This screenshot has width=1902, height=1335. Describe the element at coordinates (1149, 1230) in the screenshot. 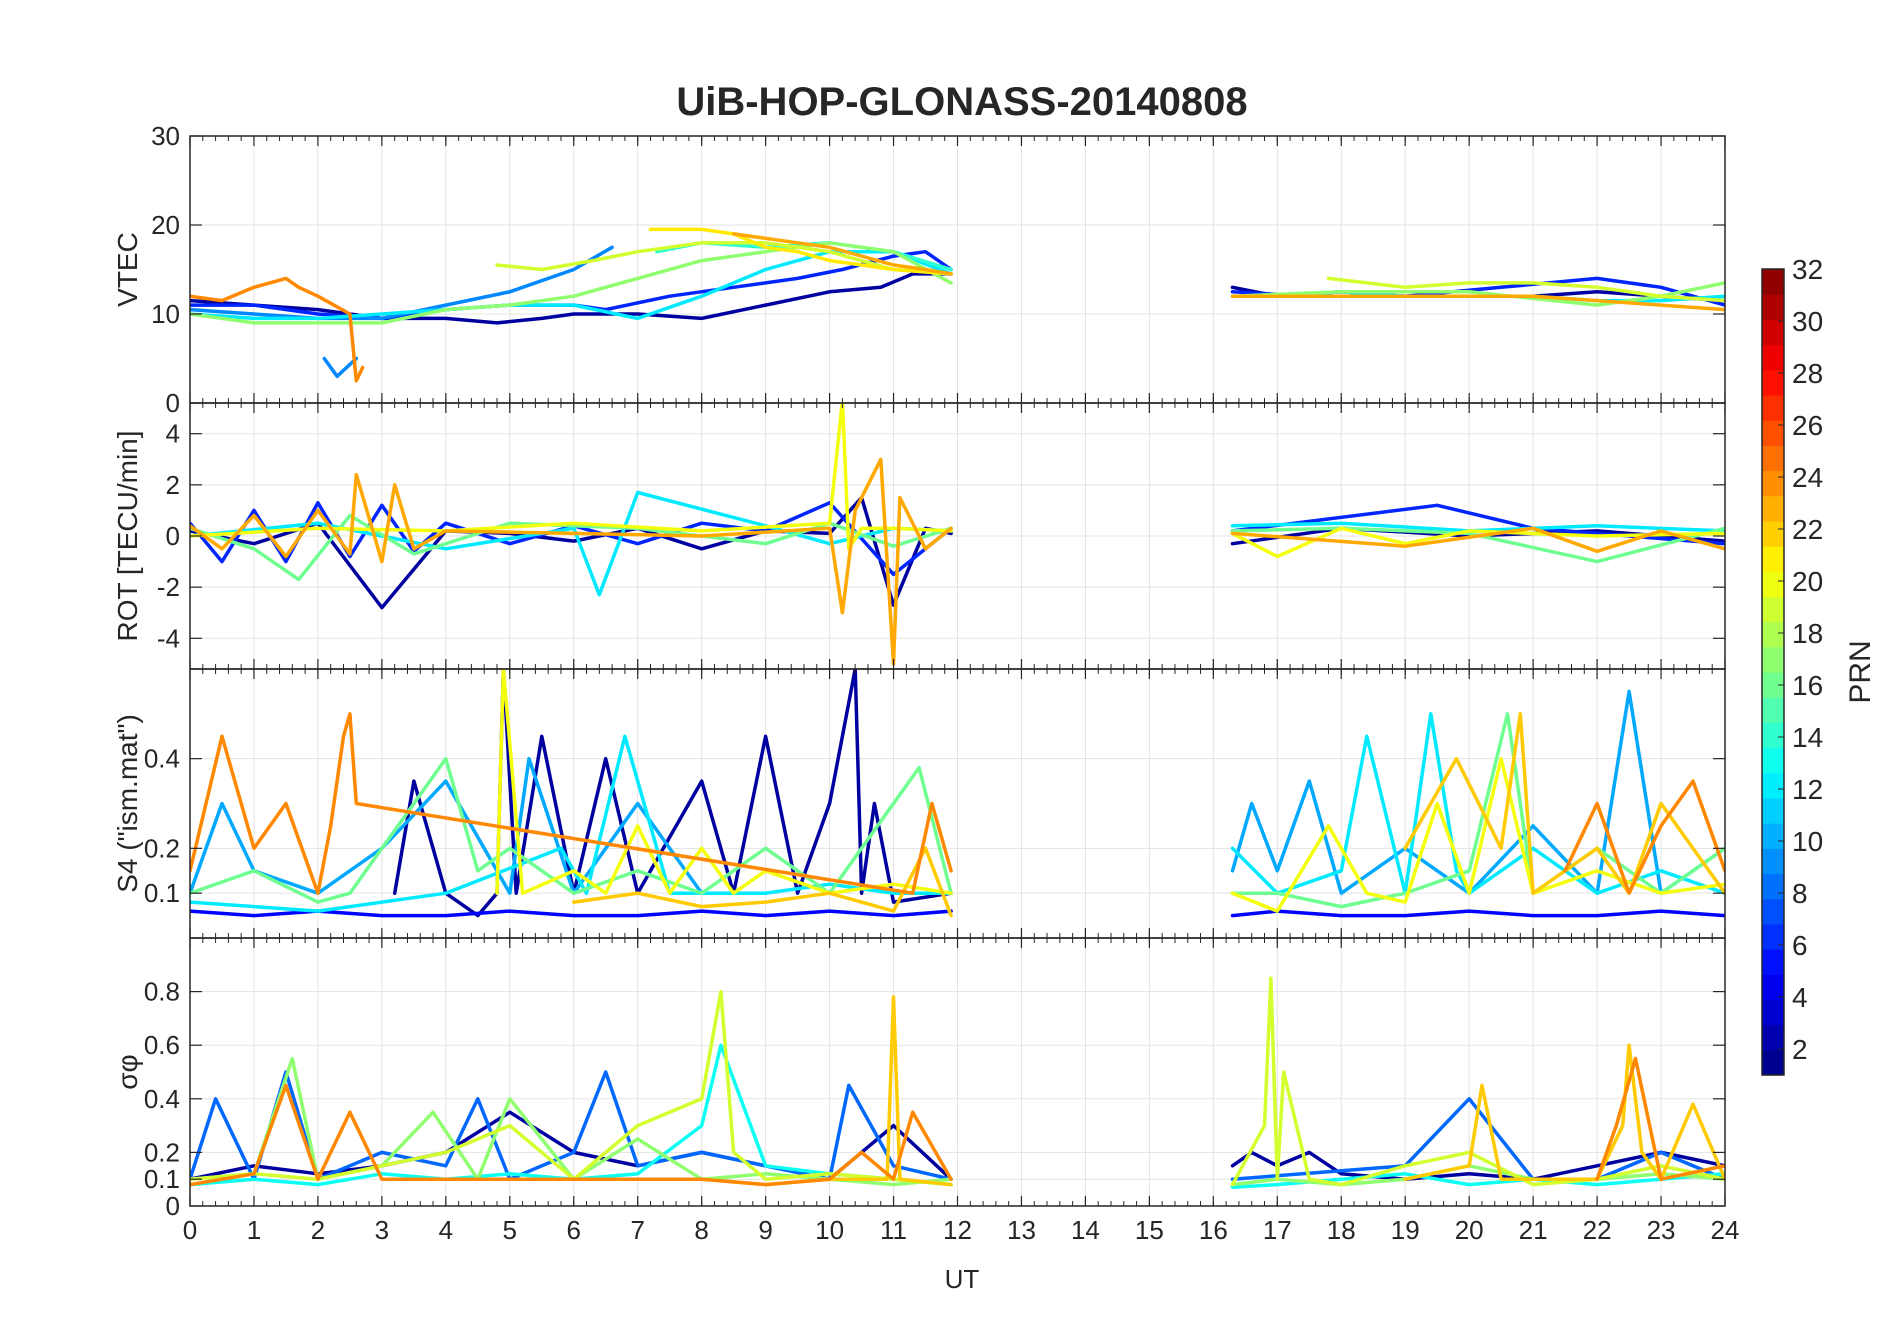

I see `x-tick-label: 15` at that location.